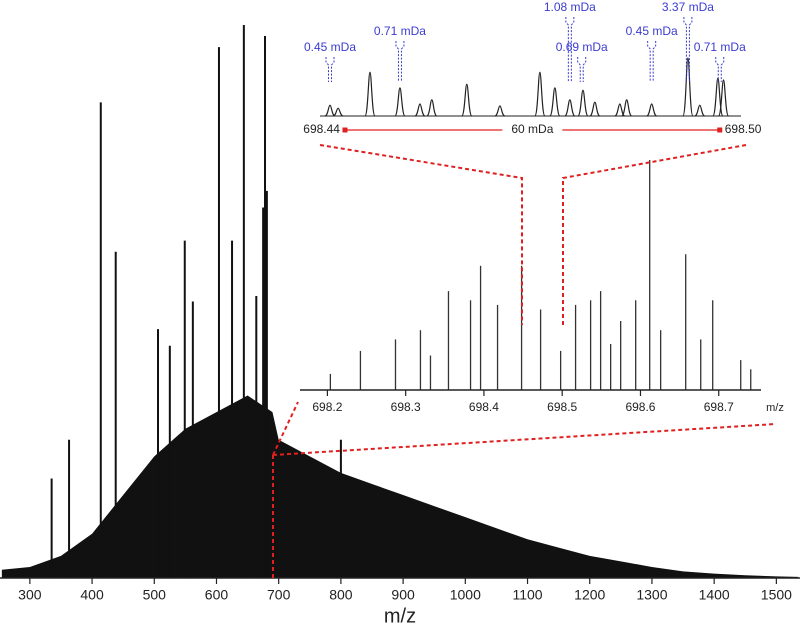  I want to click on x-tick-label: 1300, so click(651, 595).